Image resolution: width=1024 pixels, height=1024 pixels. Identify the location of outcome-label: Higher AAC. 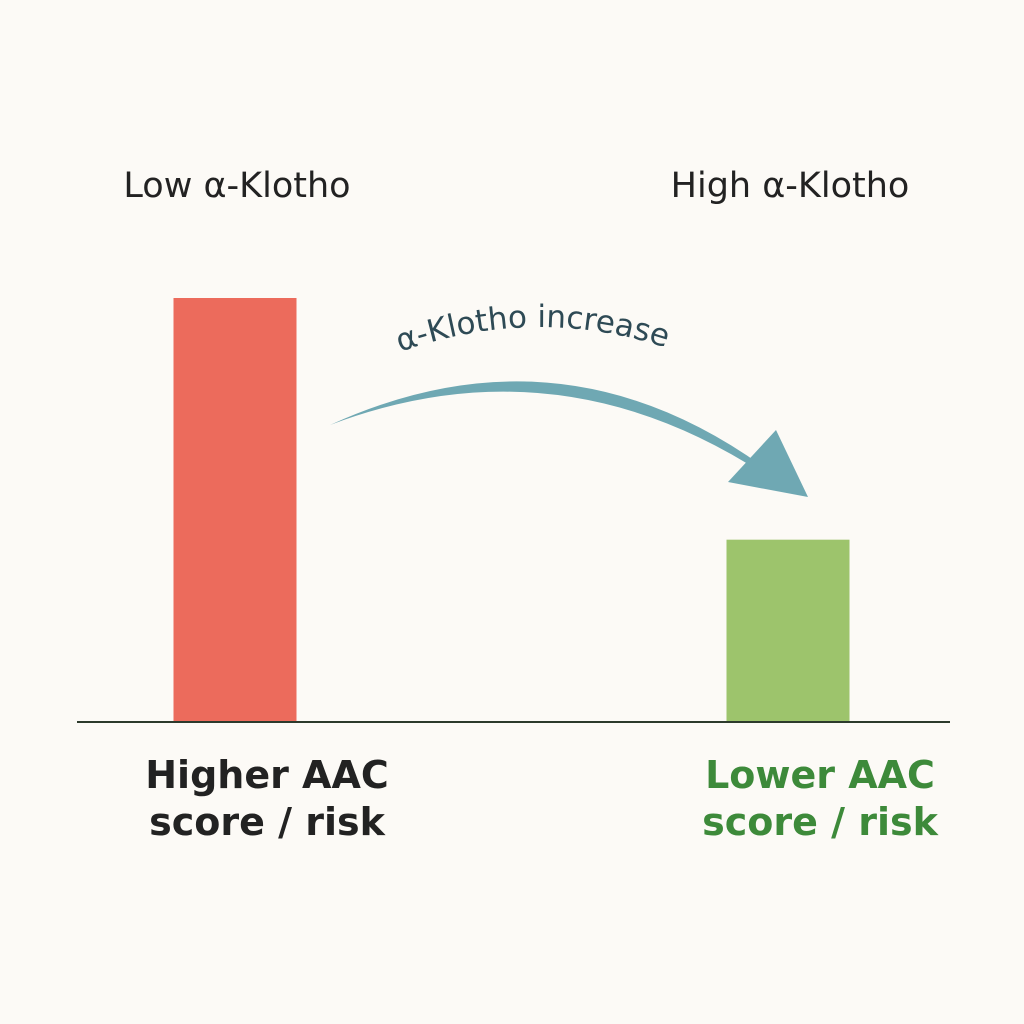
(267, 775).